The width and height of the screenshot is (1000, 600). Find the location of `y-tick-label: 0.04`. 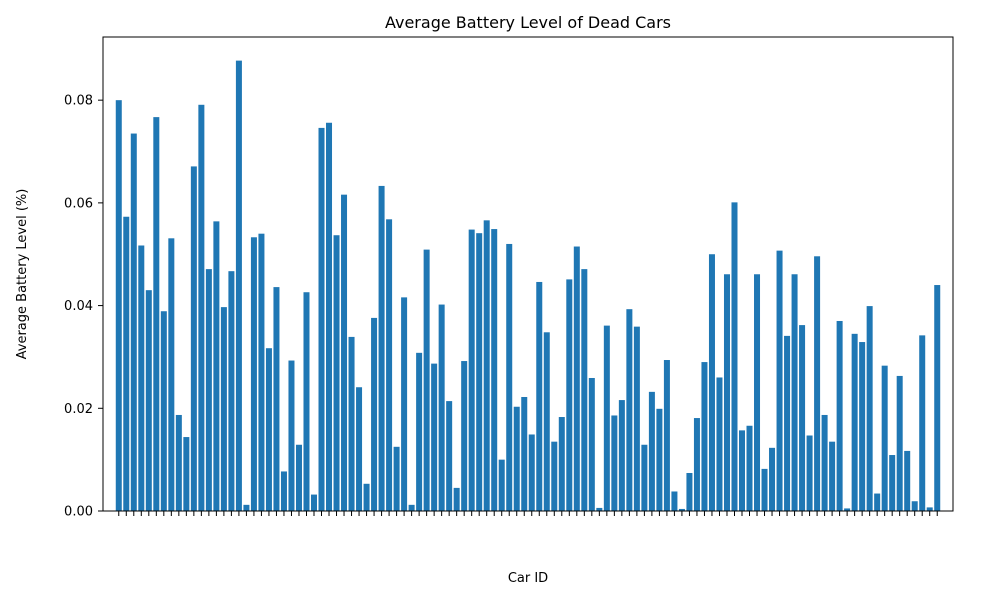

y-tick-label: 0.04 is located at coordinates (78, 306).